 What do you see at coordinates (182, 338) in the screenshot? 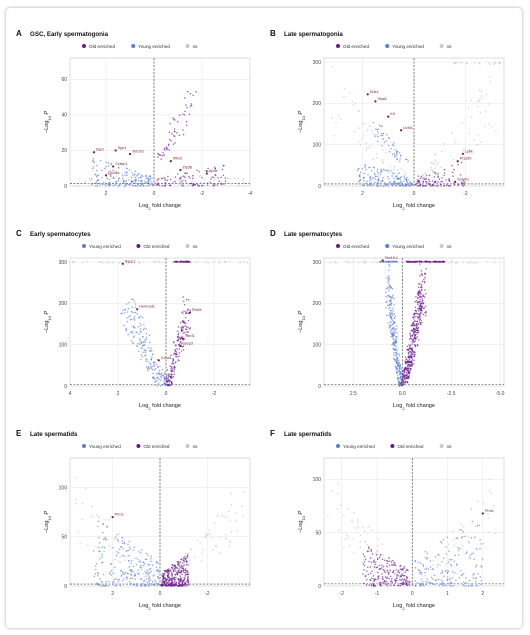
I see `labeled-point` at bounding box center [182, 338].